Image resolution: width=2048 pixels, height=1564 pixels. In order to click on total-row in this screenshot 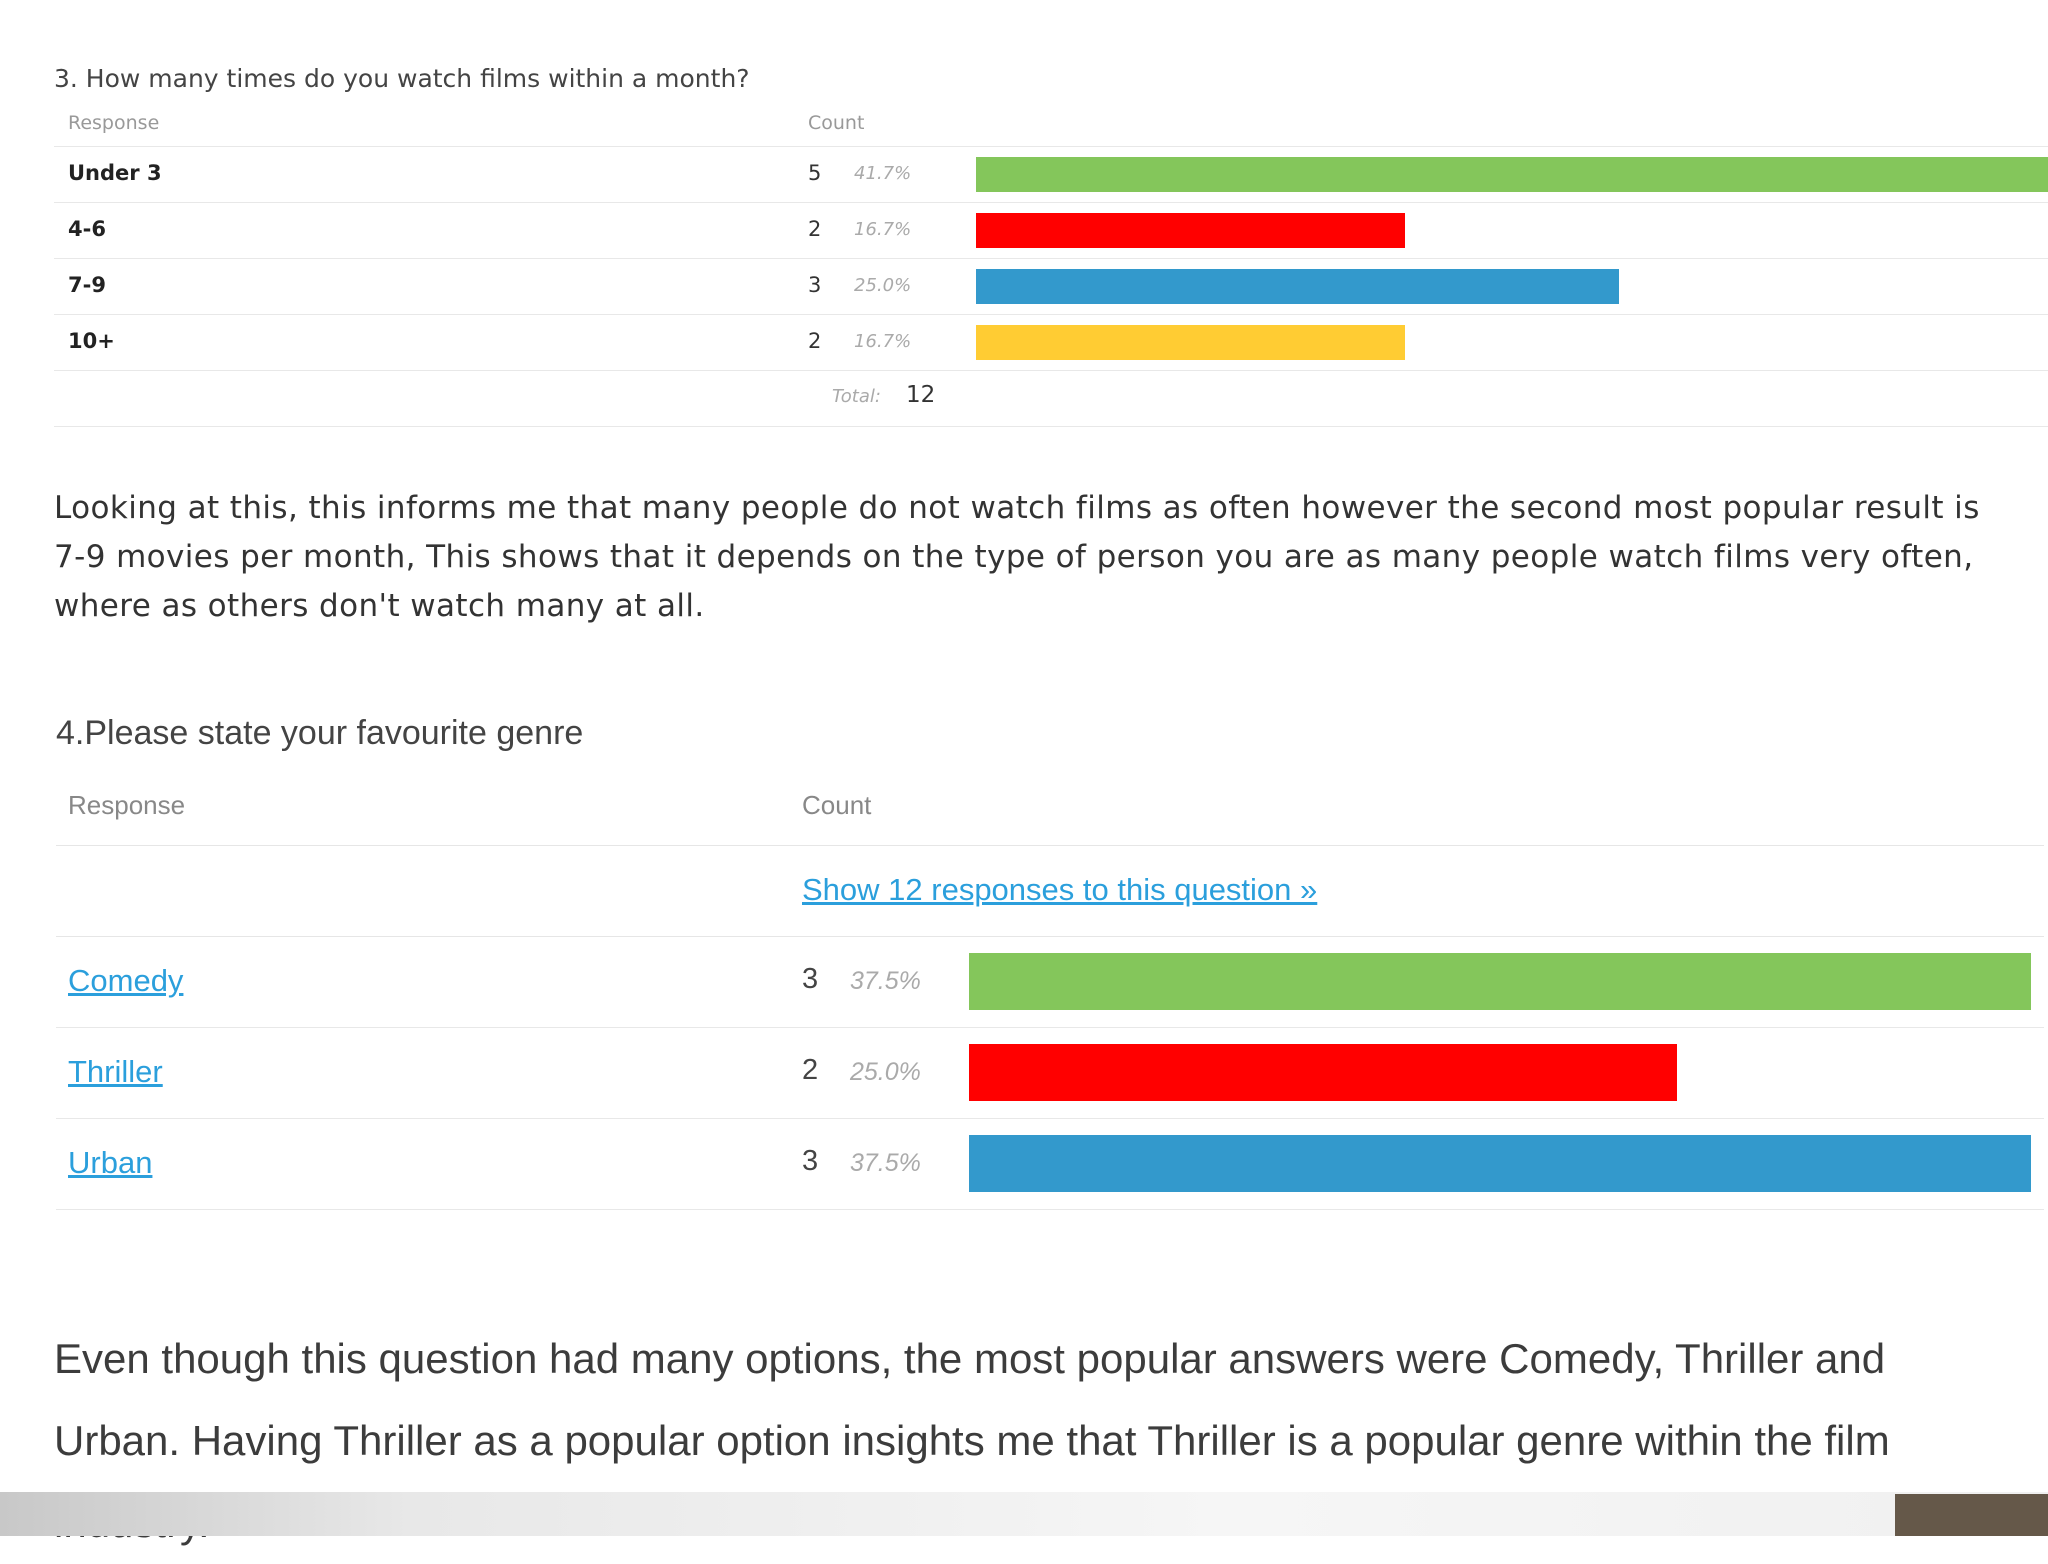, I will do `click(1051, 399)`.